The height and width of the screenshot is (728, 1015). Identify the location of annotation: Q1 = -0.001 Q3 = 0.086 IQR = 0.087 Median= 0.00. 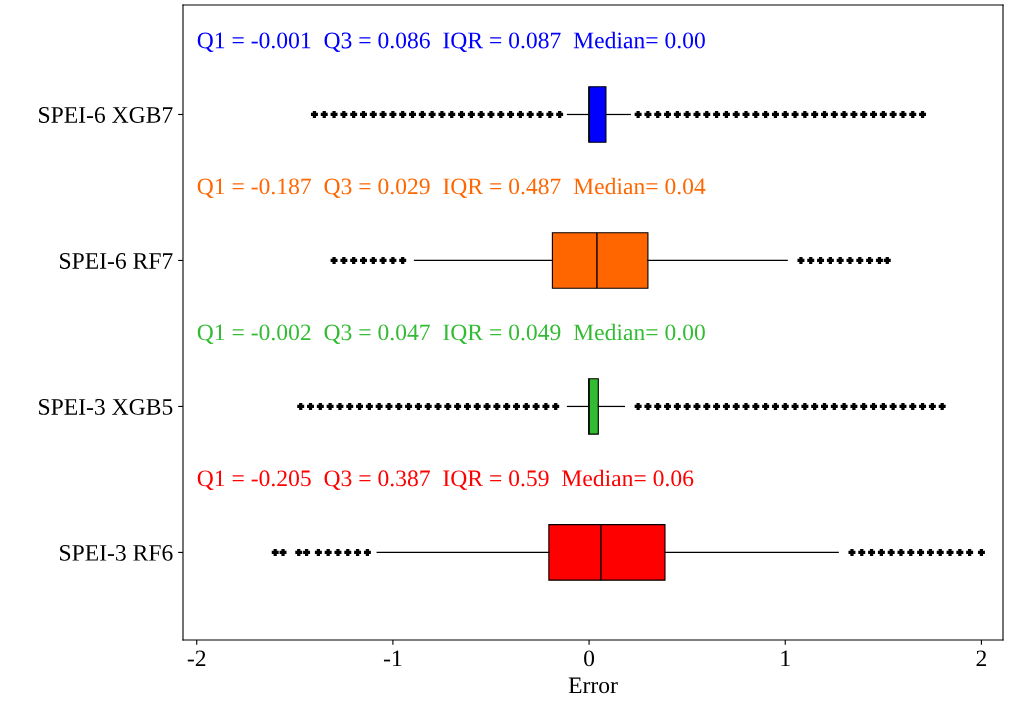
(451, 41).